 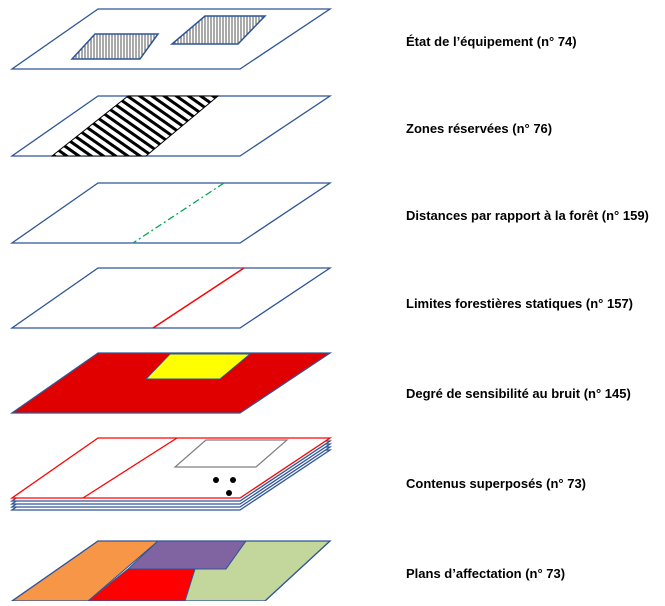 I want to click on label-equipment: État de l’équipement (n° 74), so click(x=491, y=41).